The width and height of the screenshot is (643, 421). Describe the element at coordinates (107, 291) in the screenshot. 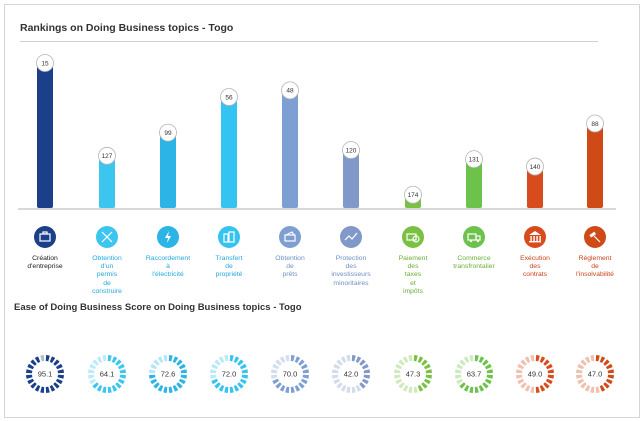

I see `category-label-line: construire` at that location.